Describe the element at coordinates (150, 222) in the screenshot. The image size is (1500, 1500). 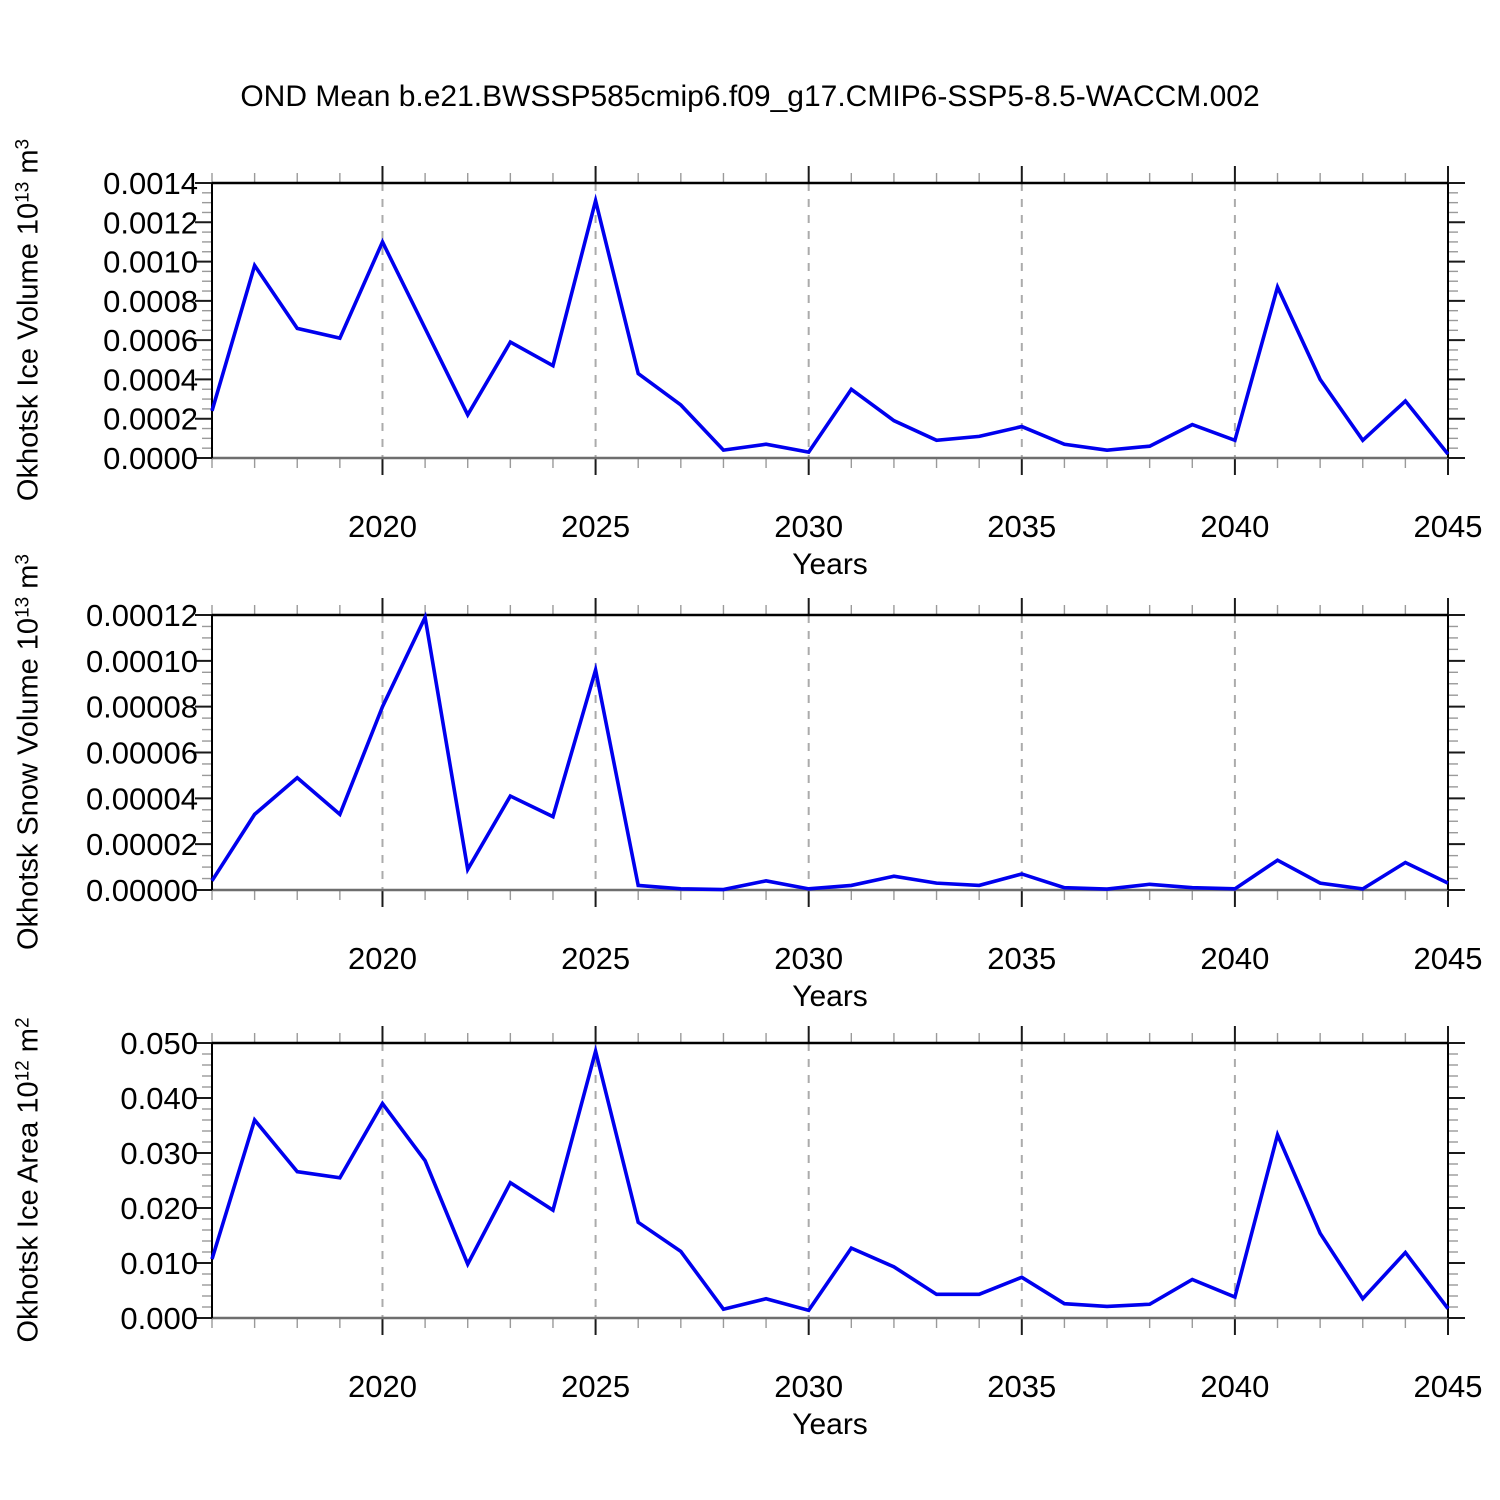
I see `svg-text: 0.0012` at that location.